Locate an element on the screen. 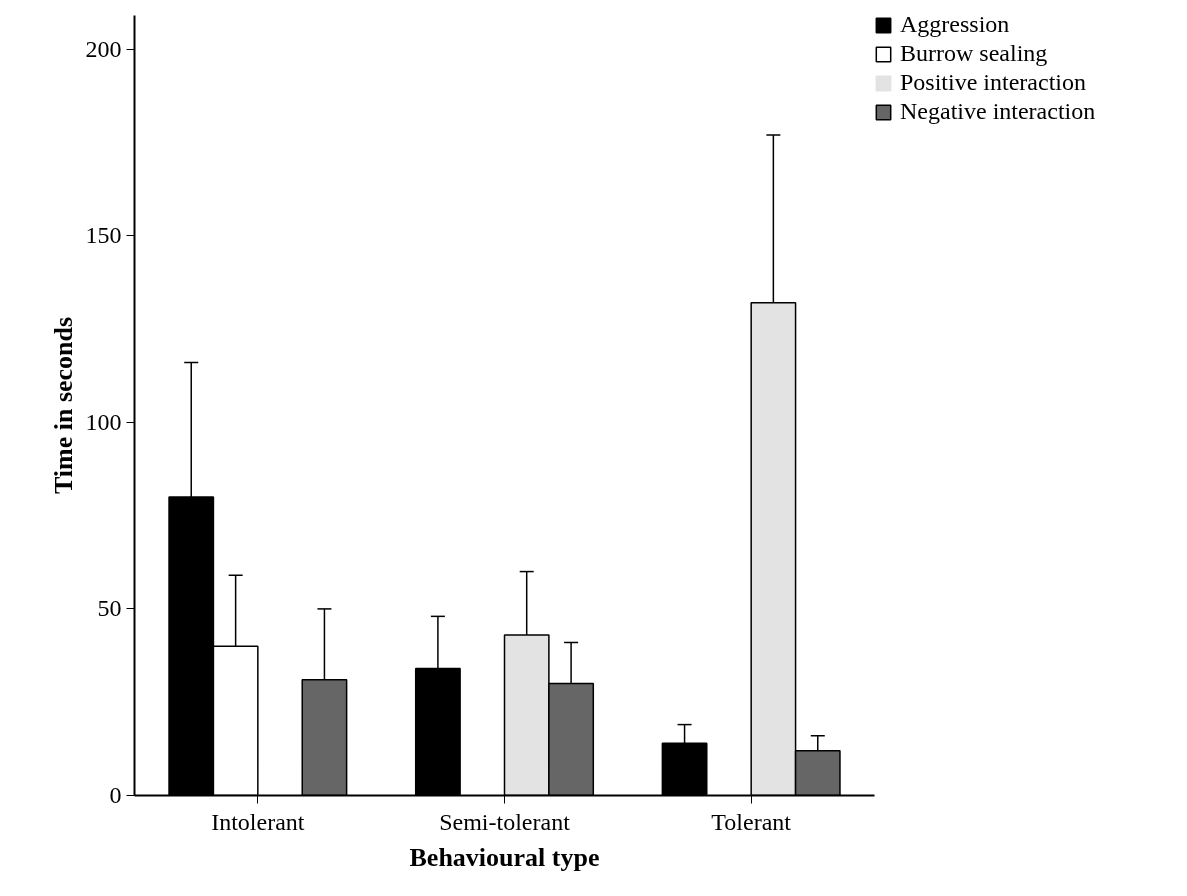 This screenshot has height=896, width=1187. y-tick-label: 100 is located at coordinates (103, 421).